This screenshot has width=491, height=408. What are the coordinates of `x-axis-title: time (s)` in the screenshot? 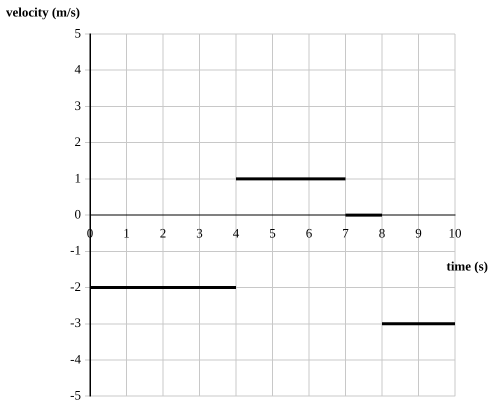 It's located at (467, 266).